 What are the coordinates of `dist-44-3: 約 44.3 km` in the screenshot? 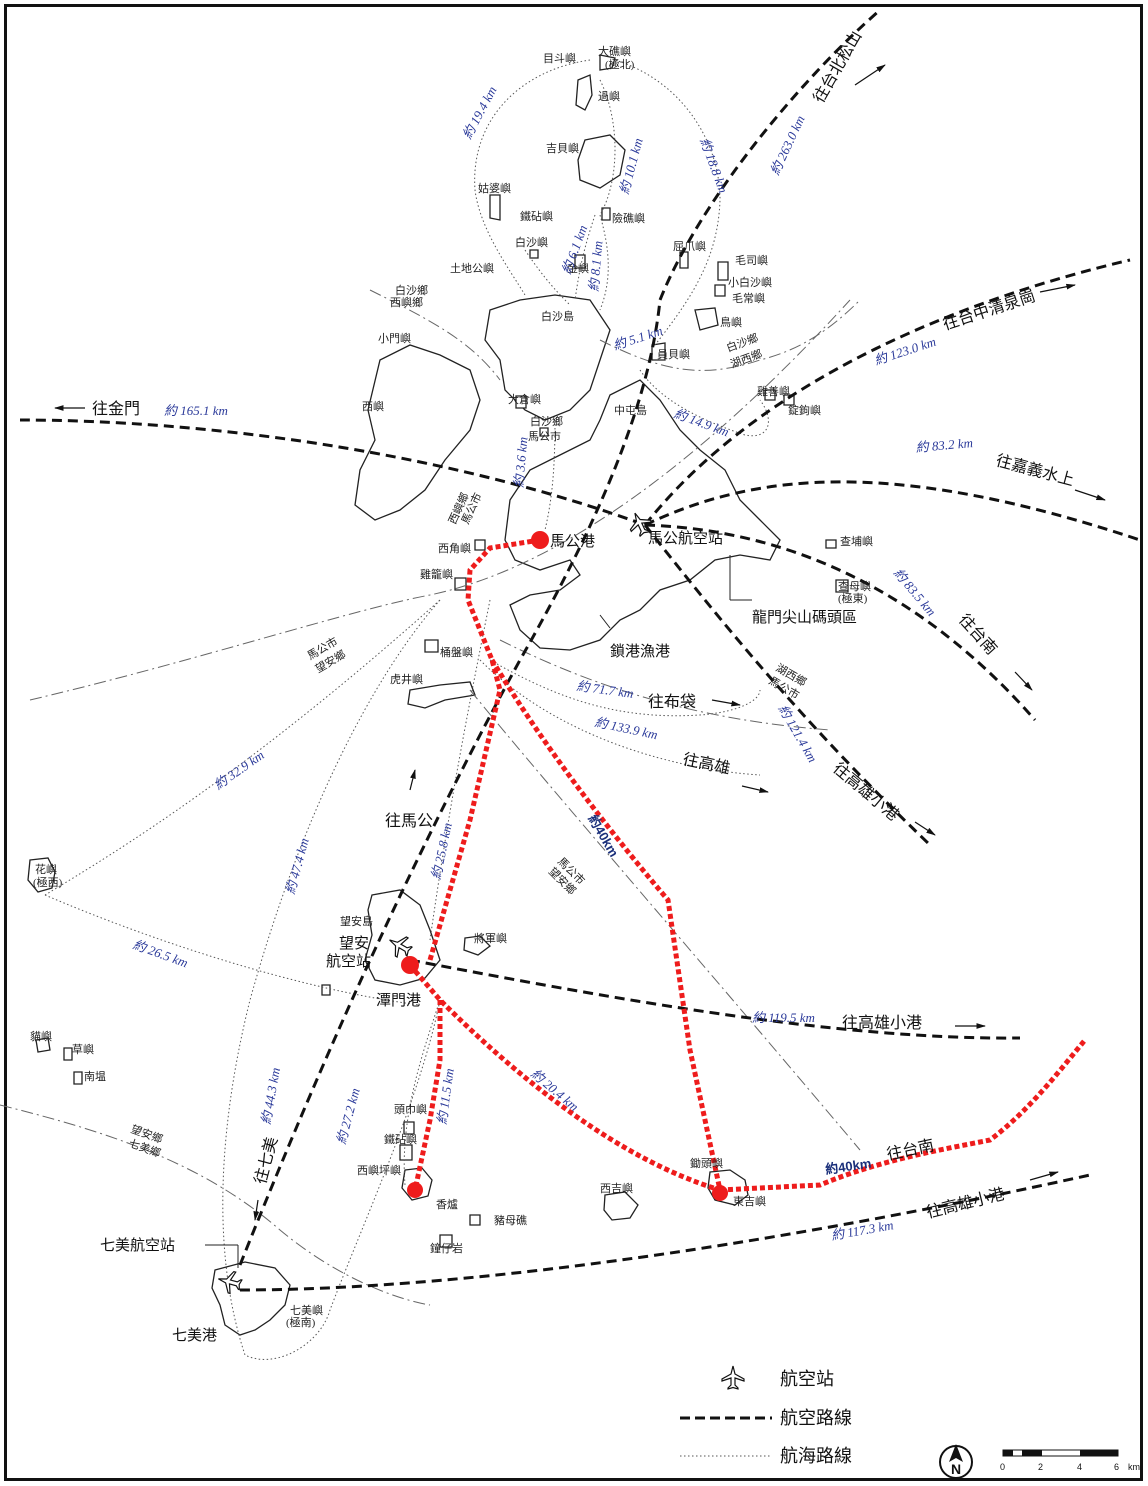 It's located at (270, 1095).